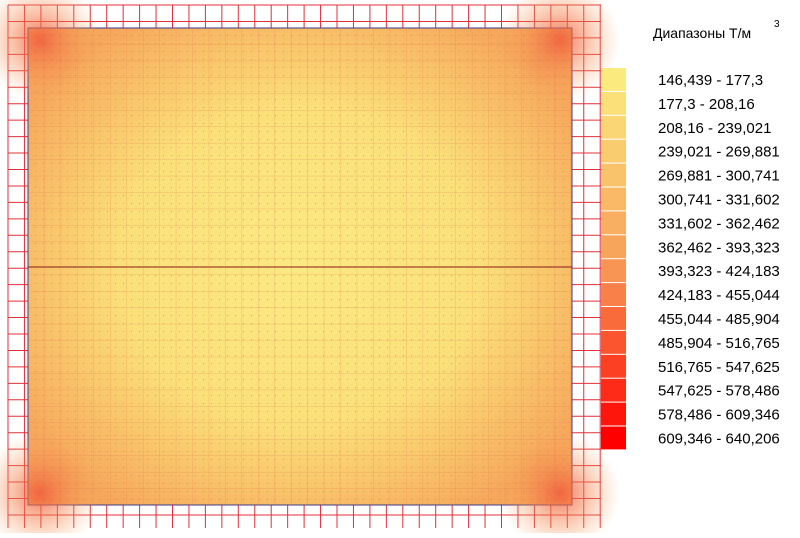  What do you see at coordinates (719, 271) in the screenshot?
I see `legend-label: 393,323 - 424,183` at bounding box center [719, 271].